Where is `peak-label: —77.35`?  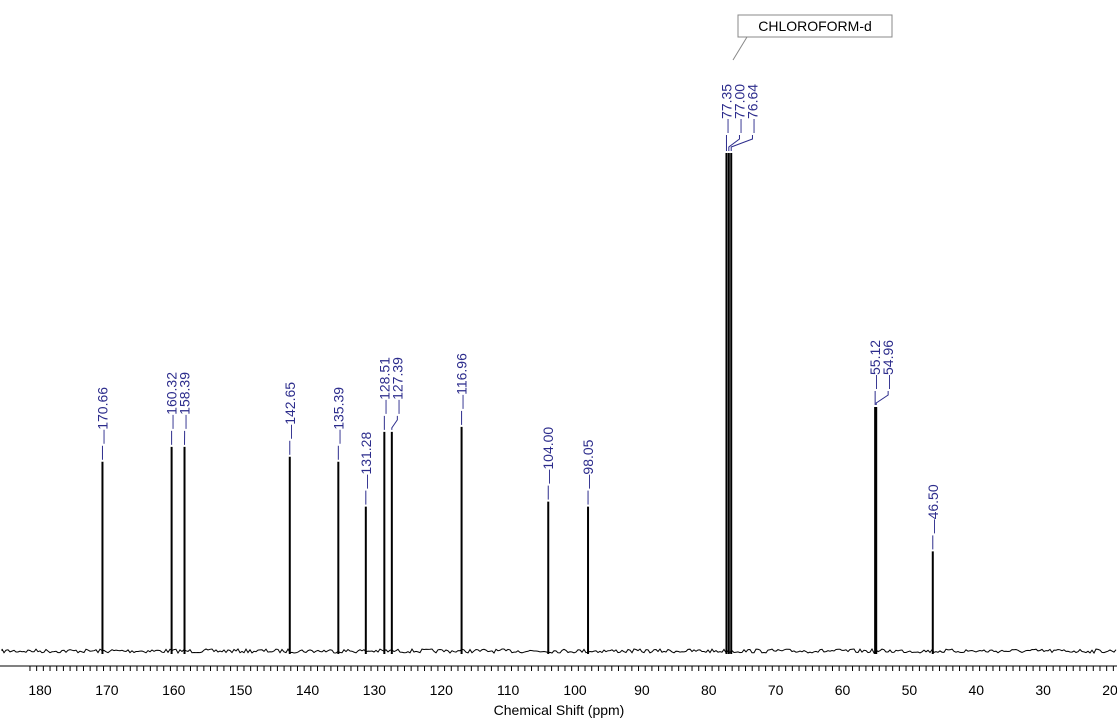
peak-label: —77.35 is located at coordinates (726, 108).